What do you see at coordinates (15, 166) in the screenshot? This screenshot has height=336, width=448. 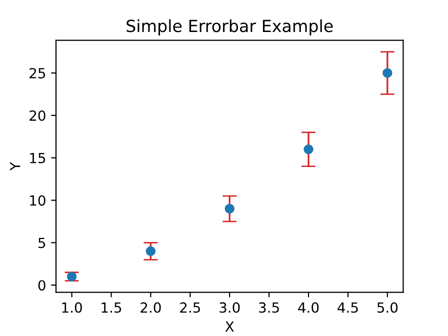 I see `y-axis-title: Y` at bounding box center [15, 166].